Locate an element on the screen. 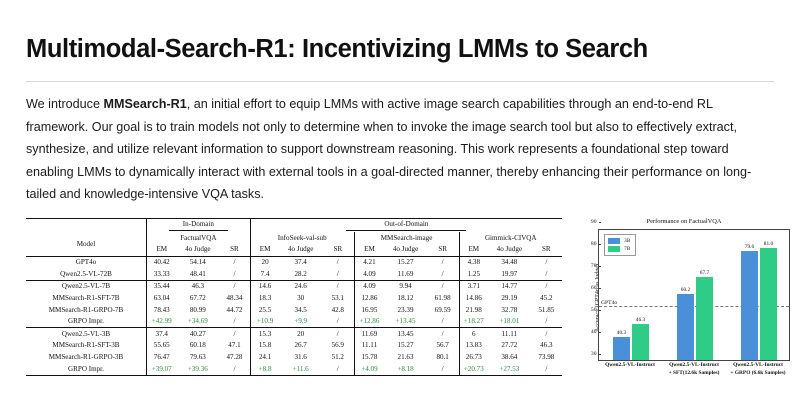 The image size is (800, 420). table-cell-value: 61.98 is located at coordinates (442, 297).